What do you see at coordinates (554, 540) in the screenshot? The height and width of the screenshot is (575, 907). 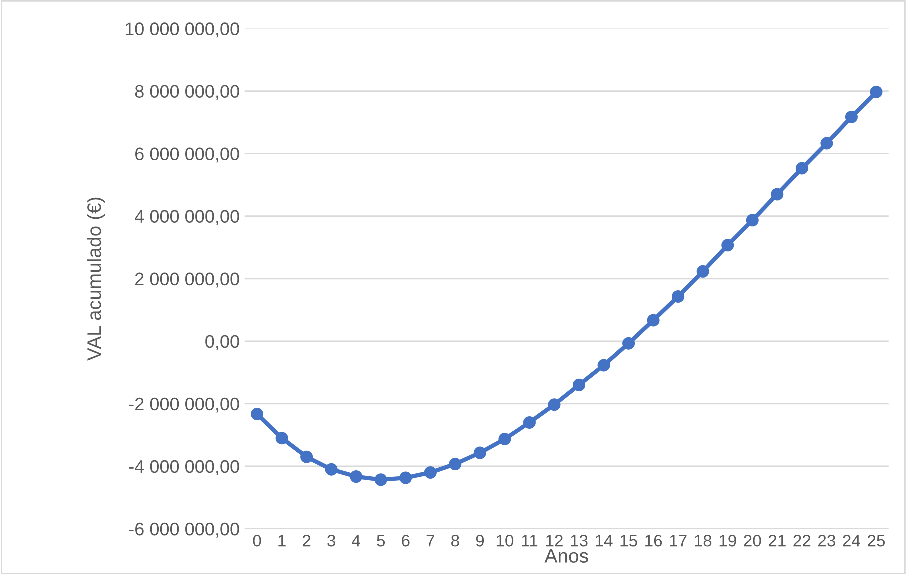 I see `x-tick-label: 12` at bounding box center [554, 540].